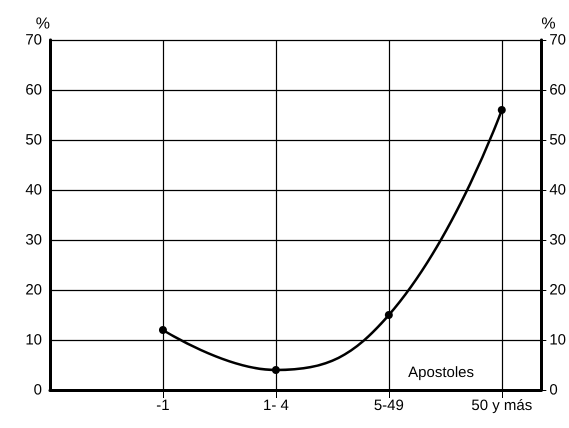 The height and width of the screenshot is (428, 569). Describe the element at coordinates (38, 390) in the screenshot. I see `y-tick-label: 0` at that location.